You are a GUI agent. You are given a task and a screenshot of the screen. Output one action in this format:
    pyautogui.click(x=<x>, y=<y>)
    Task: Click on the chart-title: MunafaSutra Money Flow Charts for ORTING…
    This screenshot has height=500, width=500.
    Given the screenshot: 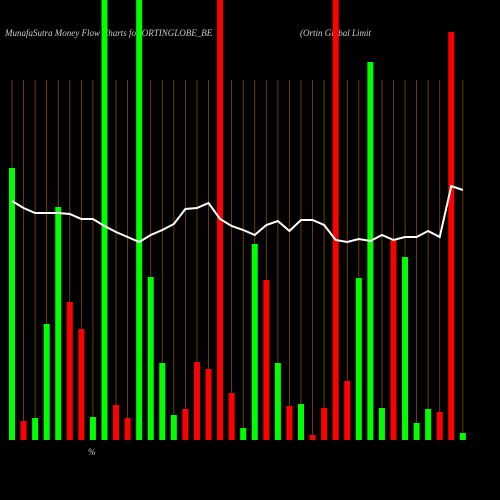 What is the action you would take?
    pyautogui.click(x=108, y=33)
    